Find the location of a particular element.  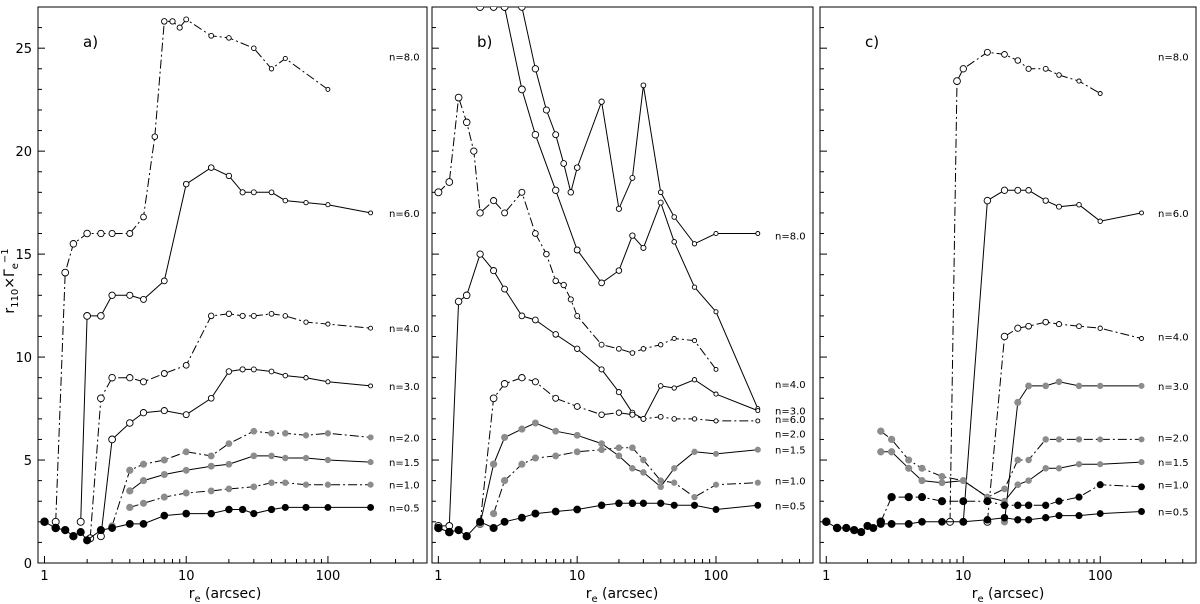

series-n=8.0 is located at coordinates (1024, 287).